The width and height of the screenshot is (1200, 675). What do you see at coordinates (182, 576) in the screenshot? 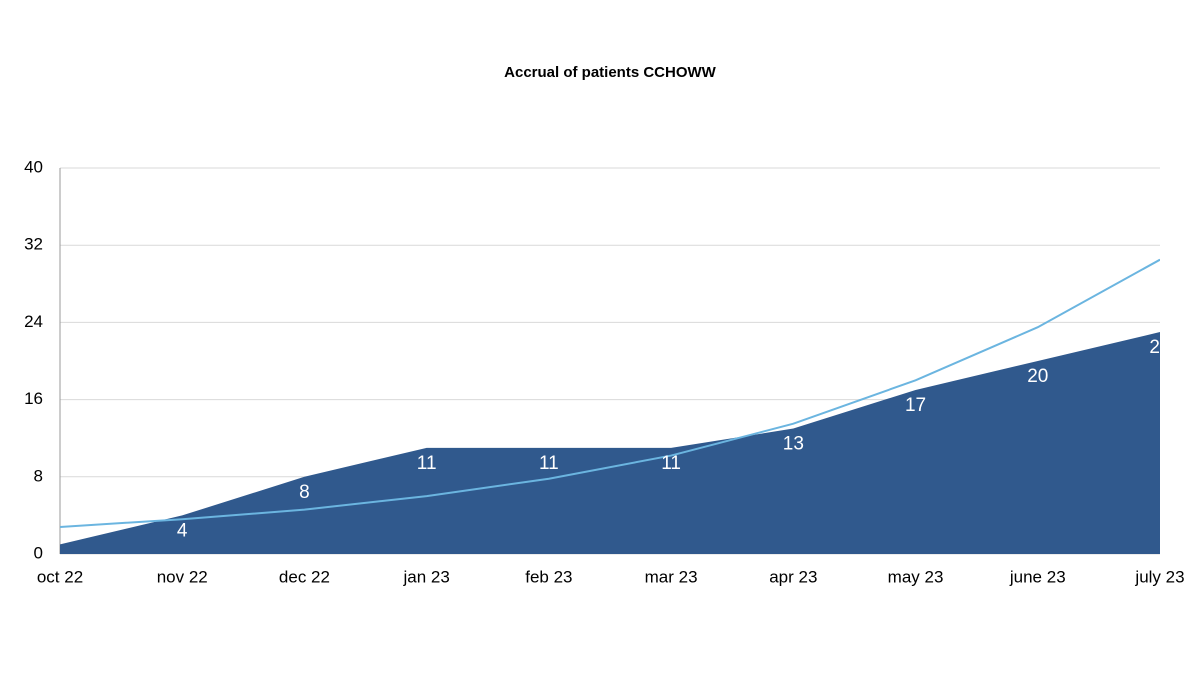
I see `x-tick-label: nov 22` at bounding box center [182, 576].